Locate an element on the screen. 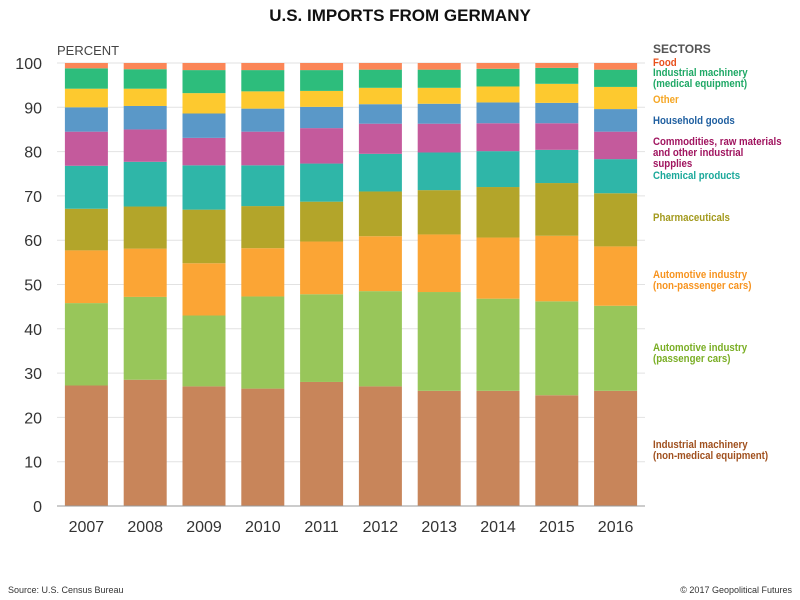 The width and height of the screenshot is (800, 600). x-tick-label: 2012 is located at coordinates (381, 527).